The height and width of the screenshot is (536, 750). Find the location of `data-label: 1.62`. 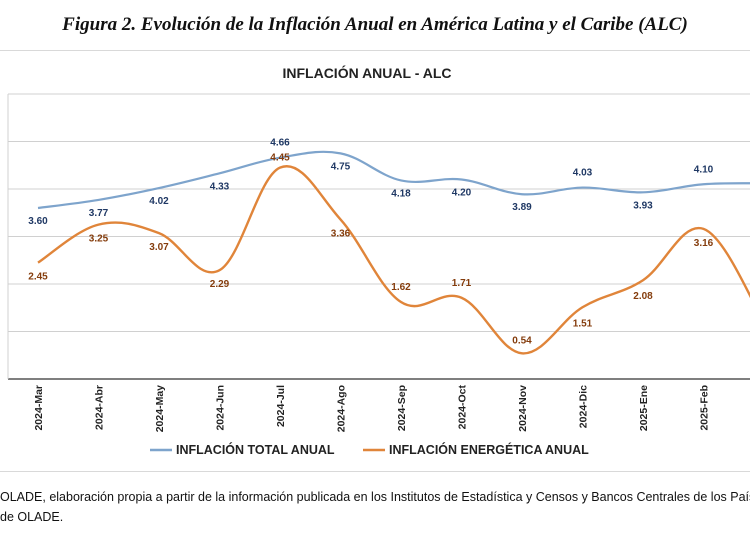

data-label: 1.62 is located at coordinates (401, 287).